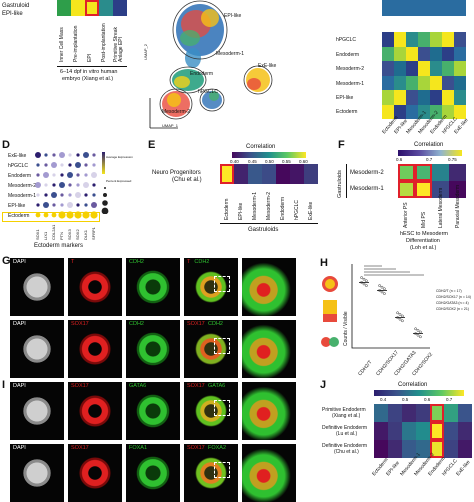 Image resolution: width=474 pixels, height=502 pixels. I want to click on channel-label: FOXA1, so click(138, 448).